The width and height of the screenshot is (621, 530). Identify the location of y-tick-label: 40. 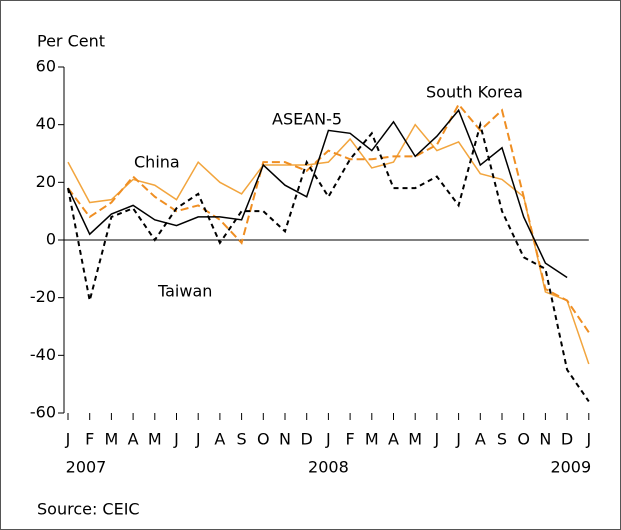
(46, 123).